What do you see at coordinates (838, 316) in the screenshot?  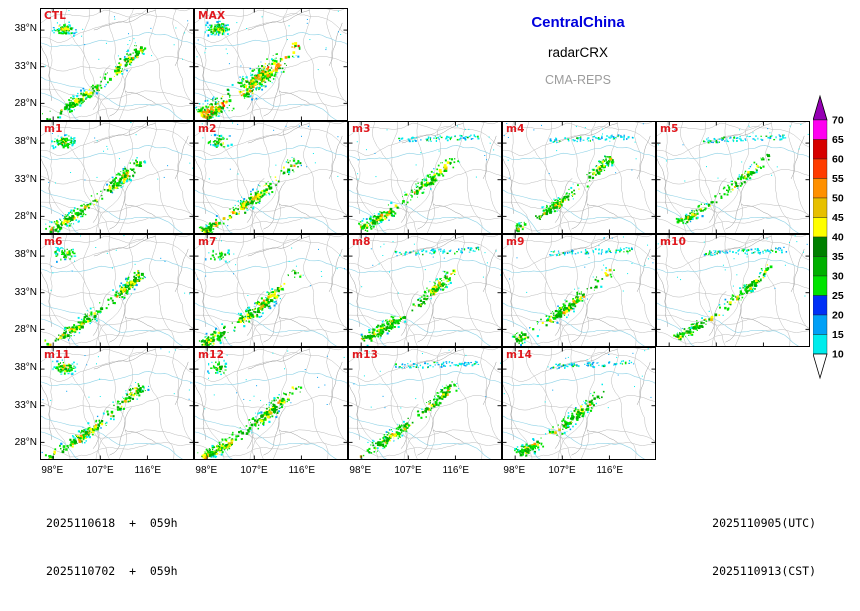 I see `colorbar-label: 20` at bounding box center [838, 316].